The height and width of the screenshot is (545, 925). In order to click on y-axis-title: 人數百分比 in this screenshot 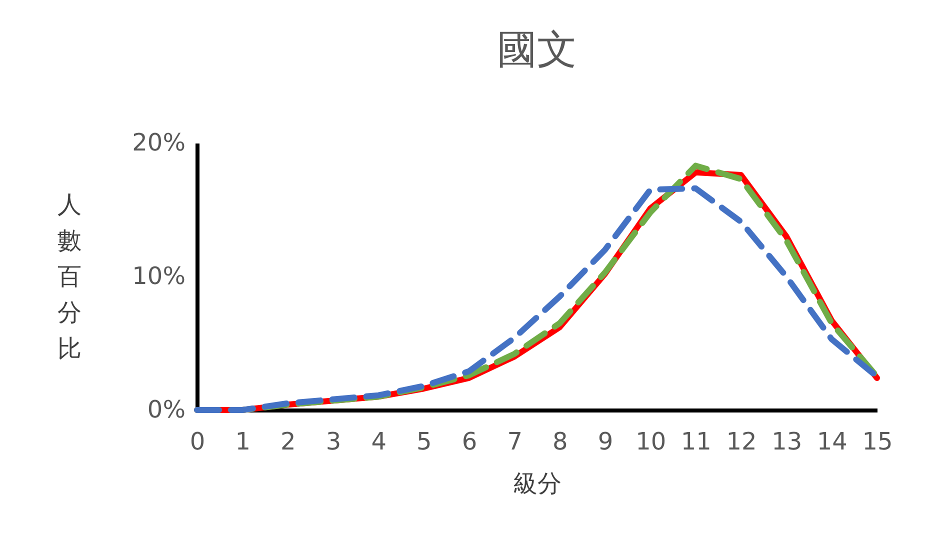, I will do `click(70, 276)`.